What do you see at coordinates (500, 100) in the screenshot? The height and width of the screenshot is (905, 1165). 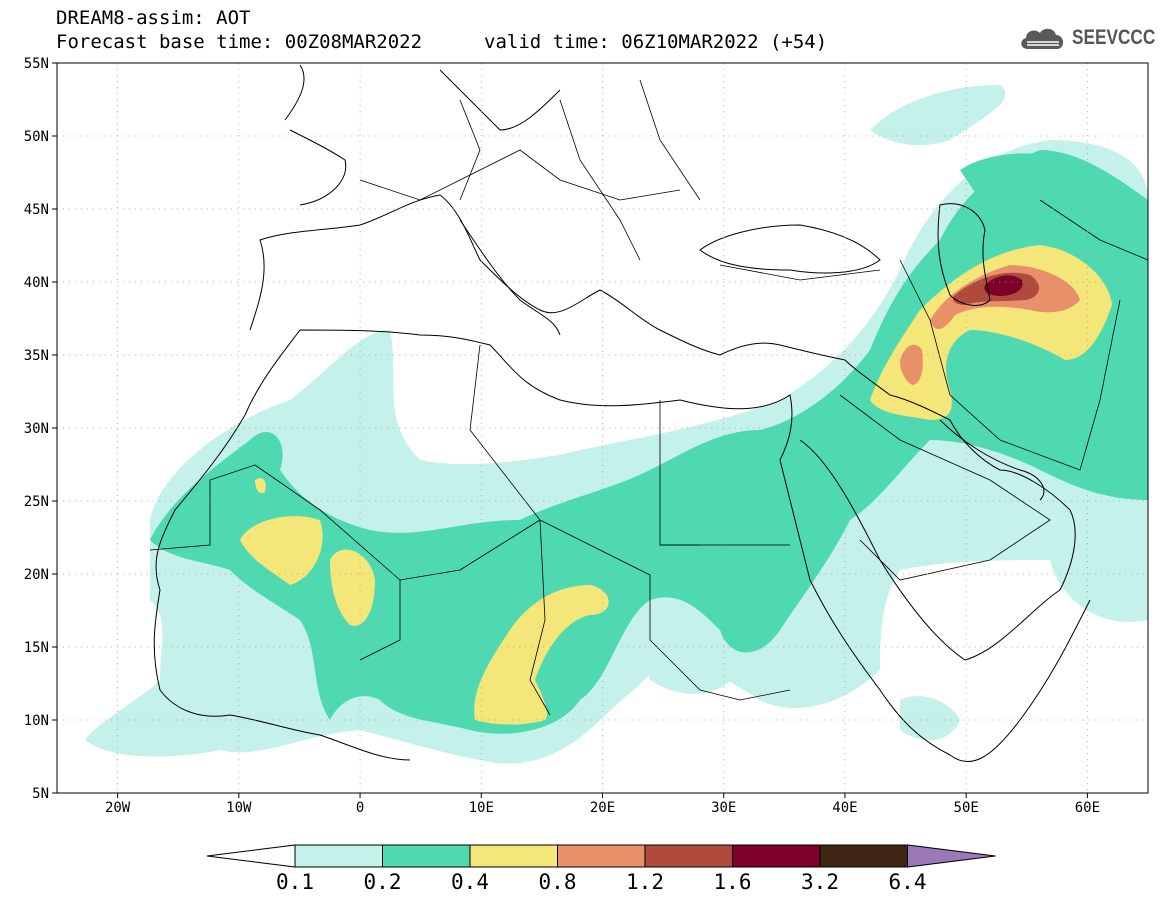 I see `coast-scandinavia` at bounding box center [500, 100].